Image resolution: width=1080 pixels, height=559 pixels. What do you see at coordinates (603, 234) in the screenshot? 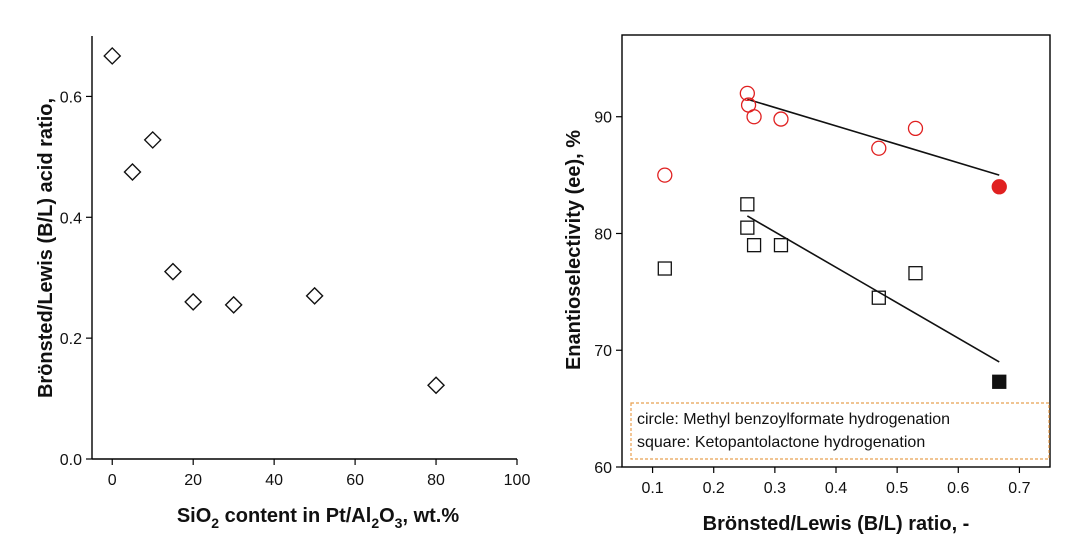
I see `right-y-tick-label: 80` at bounding box center [603, 234].